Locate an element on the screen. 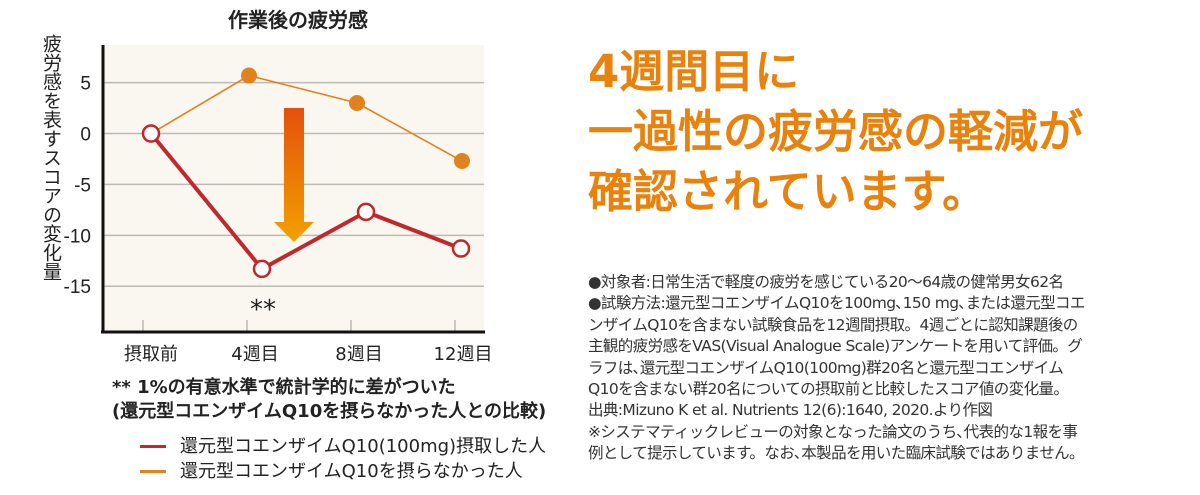 This screenshot has height=495, width=1200. note-line: ●試験方法:還元型コエンザイムQ10を100mg､150 mg､または還元型コエ is located at coordinates (836, 303).